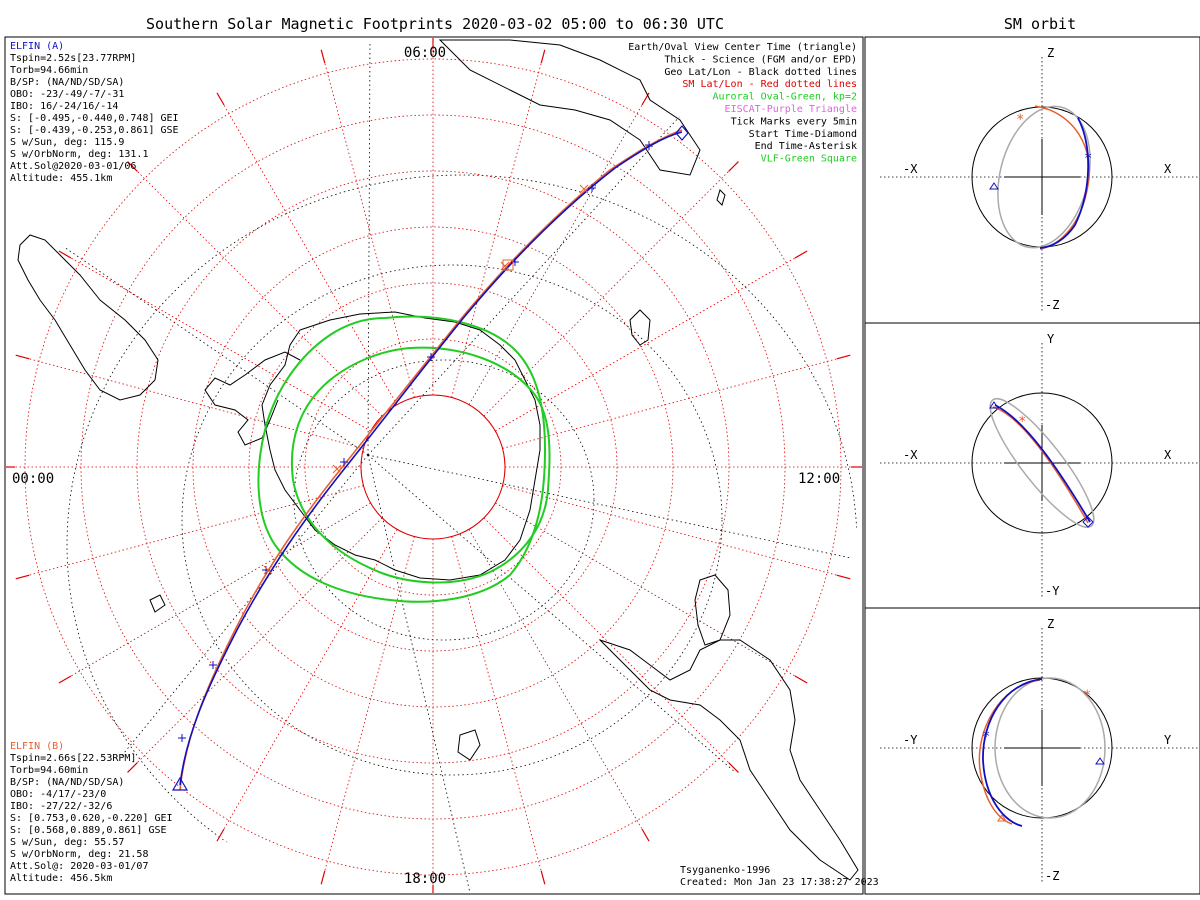  I want to click on orbit-arc-a, so click(1042, 463).